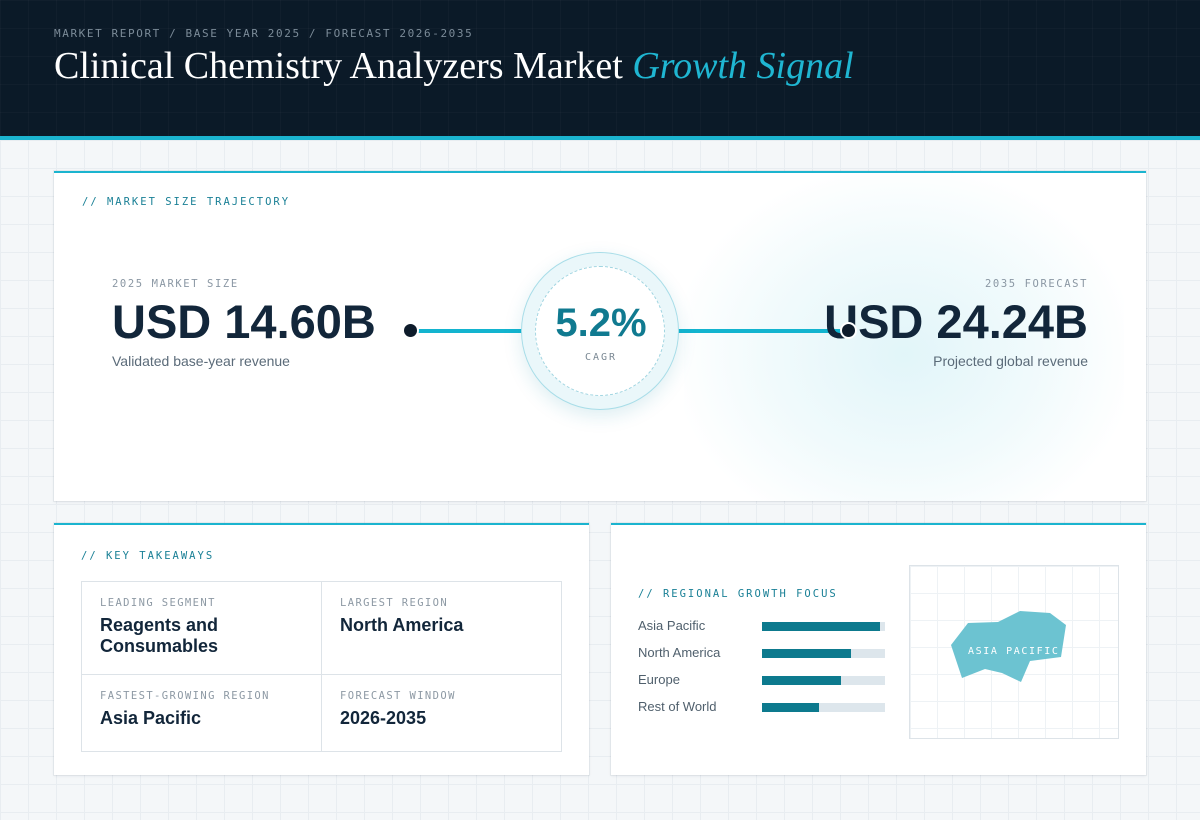 The width and height of the screenshot is (1200, 820). I want to click on takeaway-fastest-growing-region: FASTEST-GROWING REGION Asia Pacific, so click(201, 713).